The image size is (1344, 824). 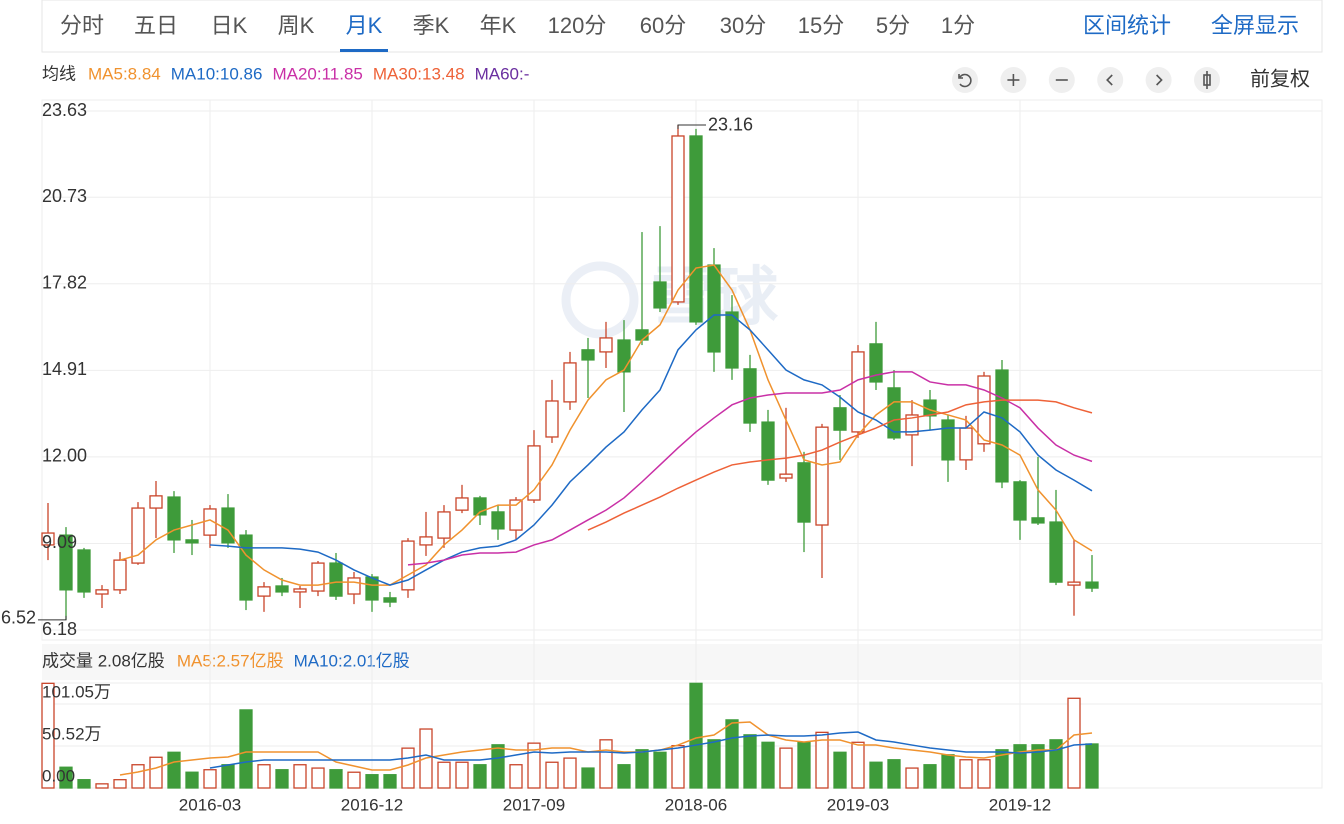 What do you see at coordinates (419, 73) in the screenshot?
I see `legend-item: MA30:13.48` at bounding box center [419, 73].